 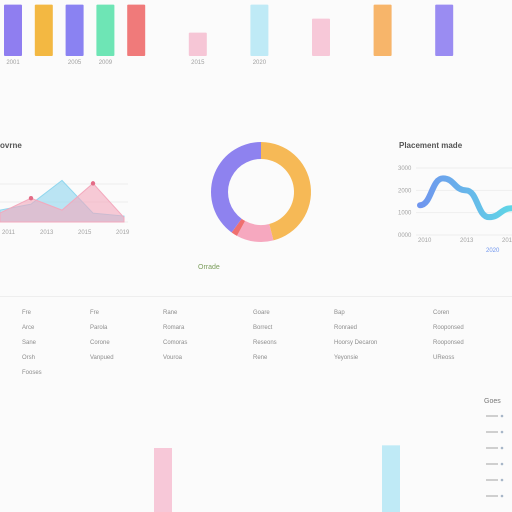 I want to click on table-cell: Borrect, so click(x=263, y=328).